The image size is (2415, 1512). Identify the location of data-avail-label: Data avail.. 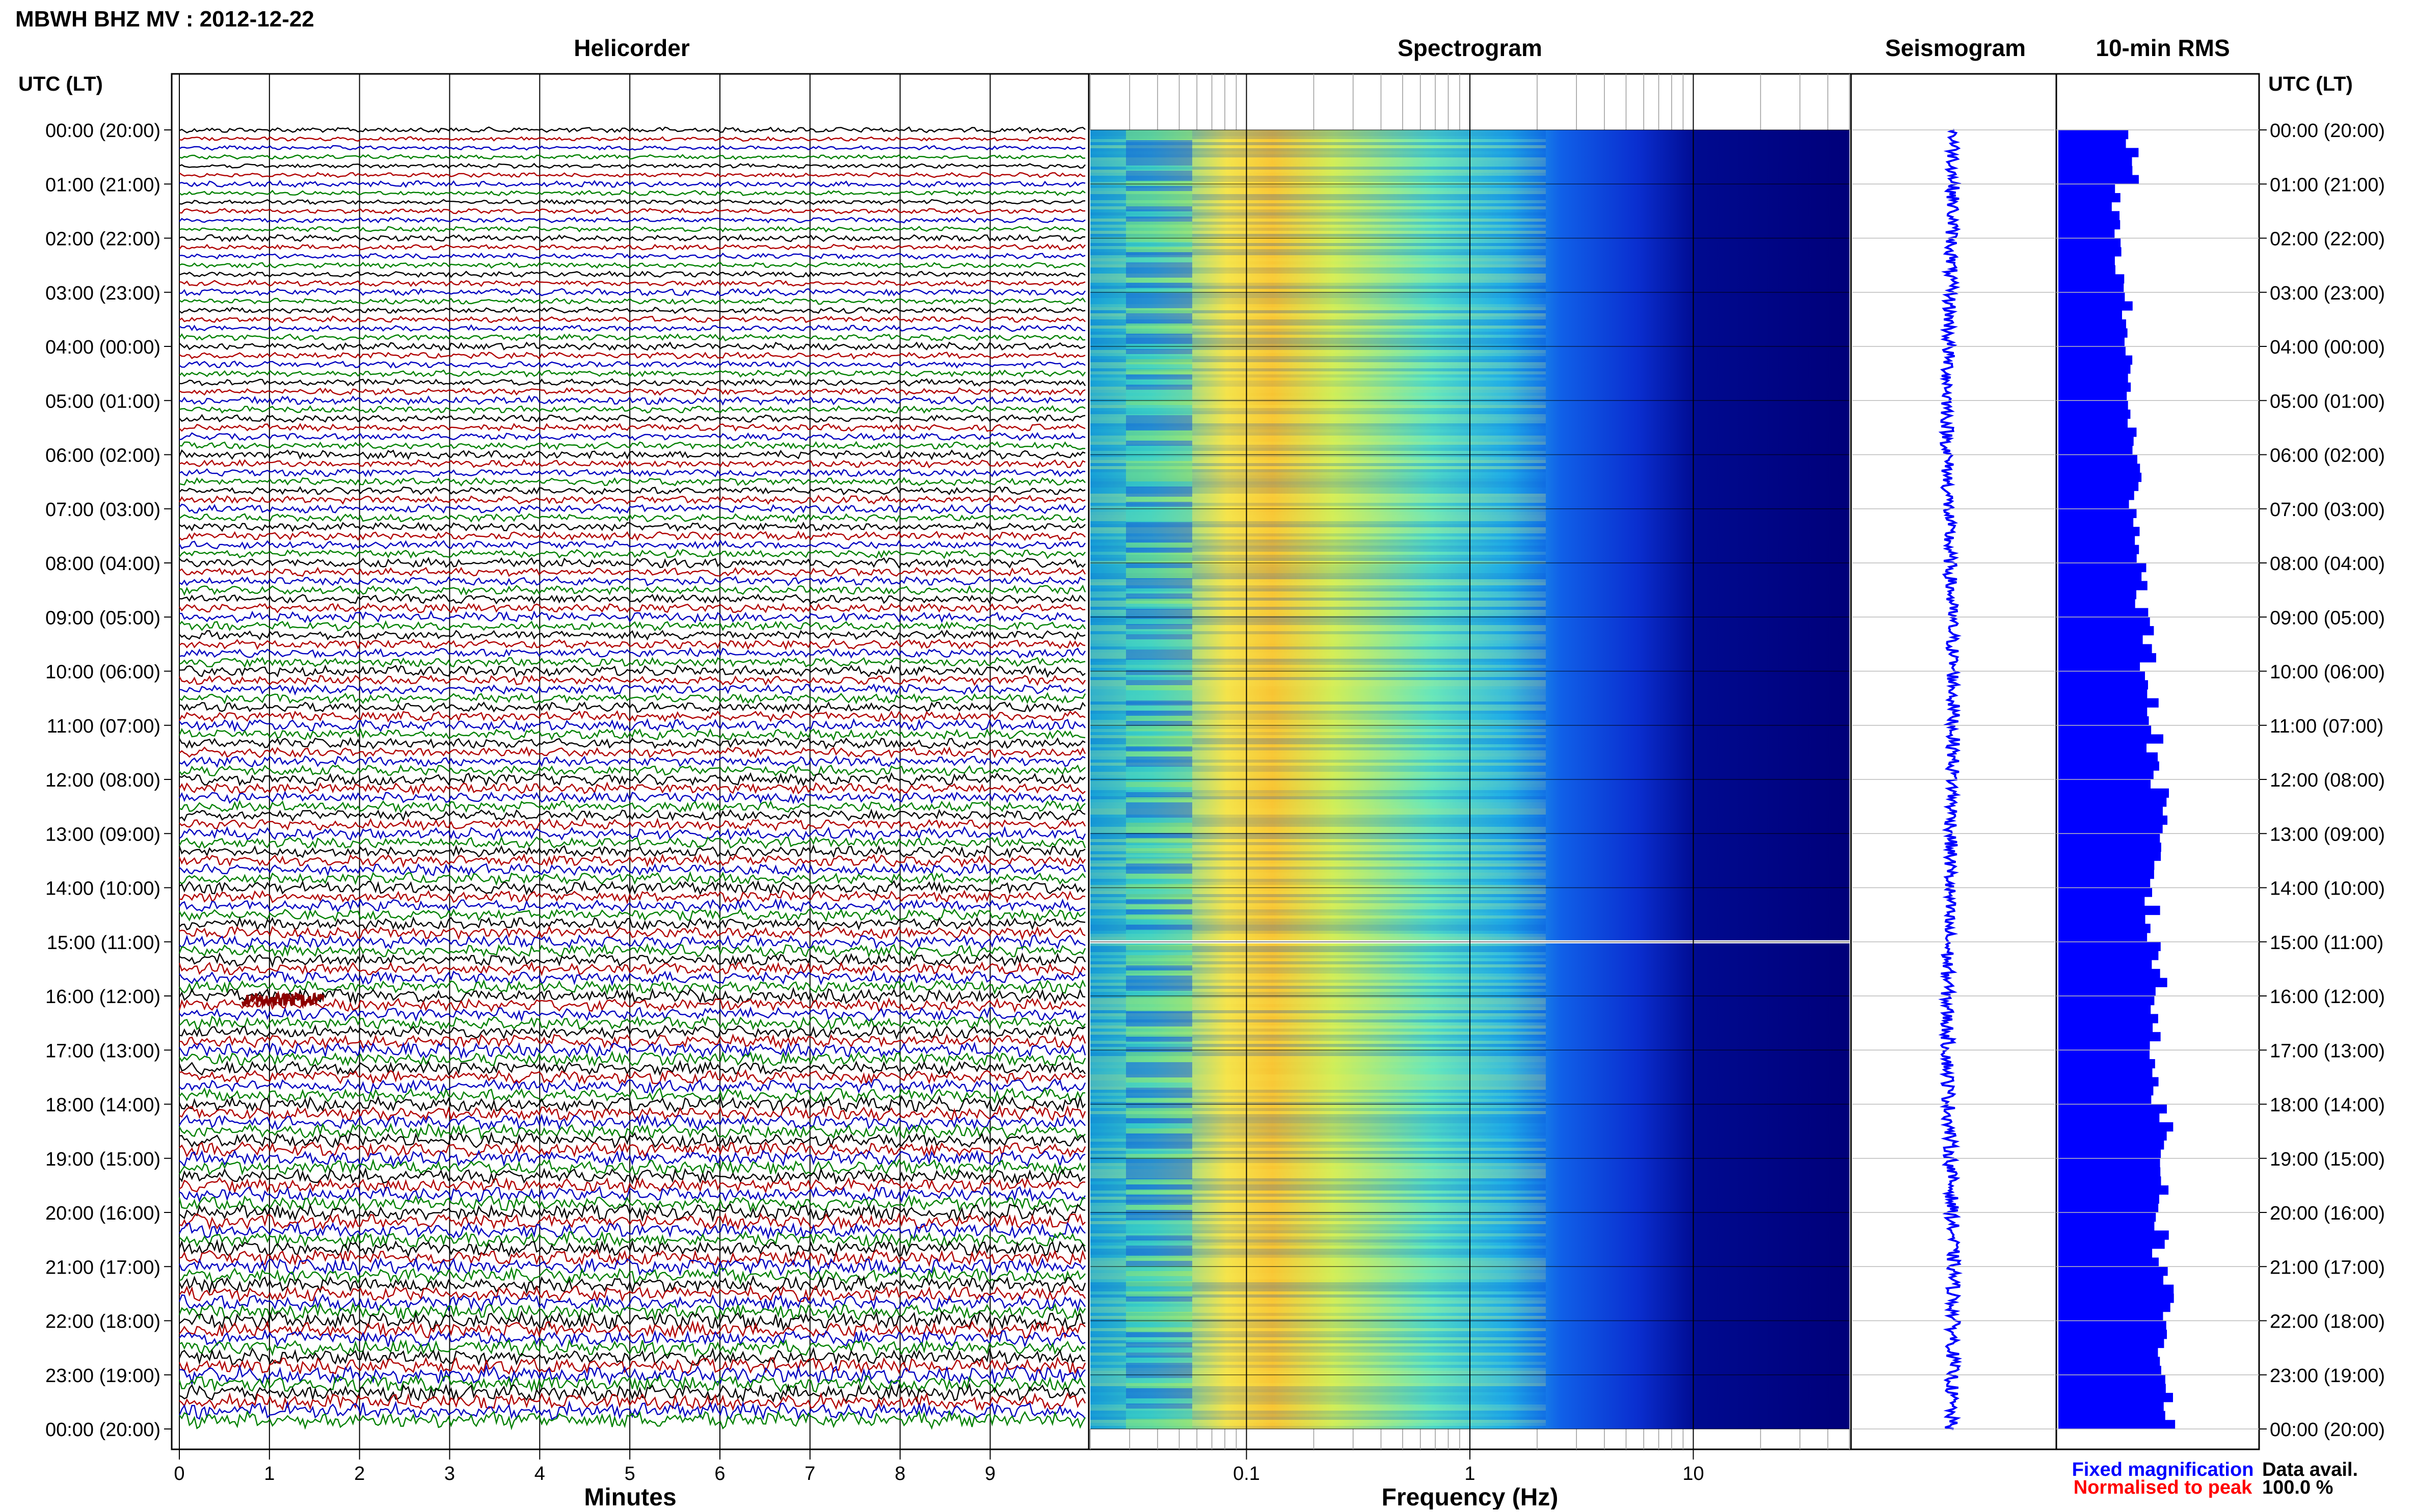
(2310, 1470).